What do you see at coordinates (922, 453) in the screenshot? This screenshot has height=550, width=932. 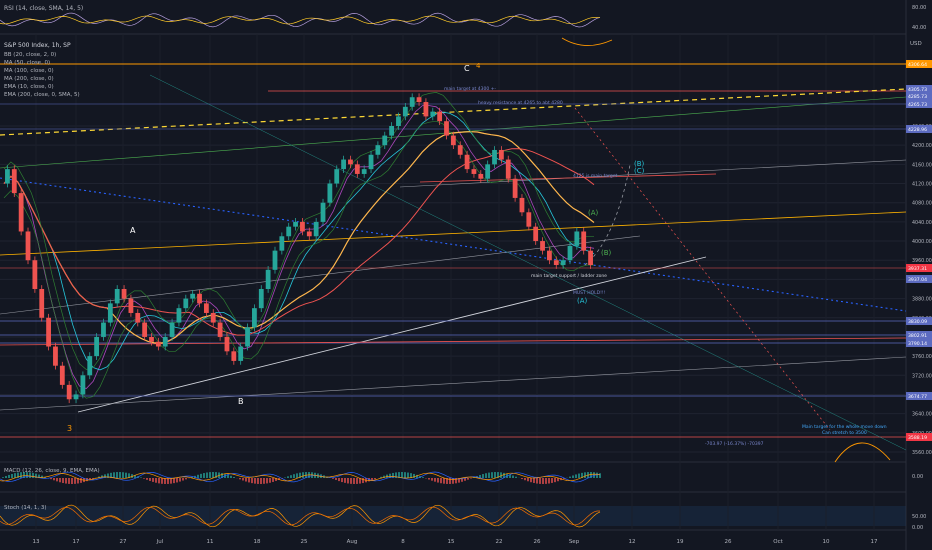 I see `price-tick-label: 3560.00` at bounding box center [922, 453].